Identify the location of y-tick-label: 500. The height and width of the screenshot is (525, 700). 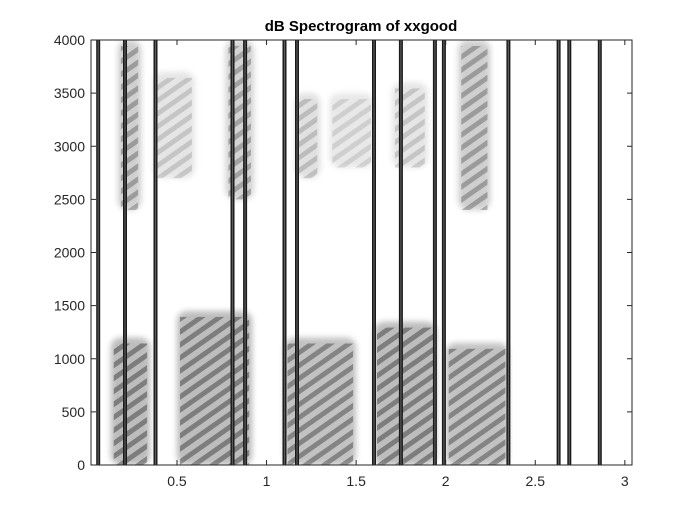
(74, 412).